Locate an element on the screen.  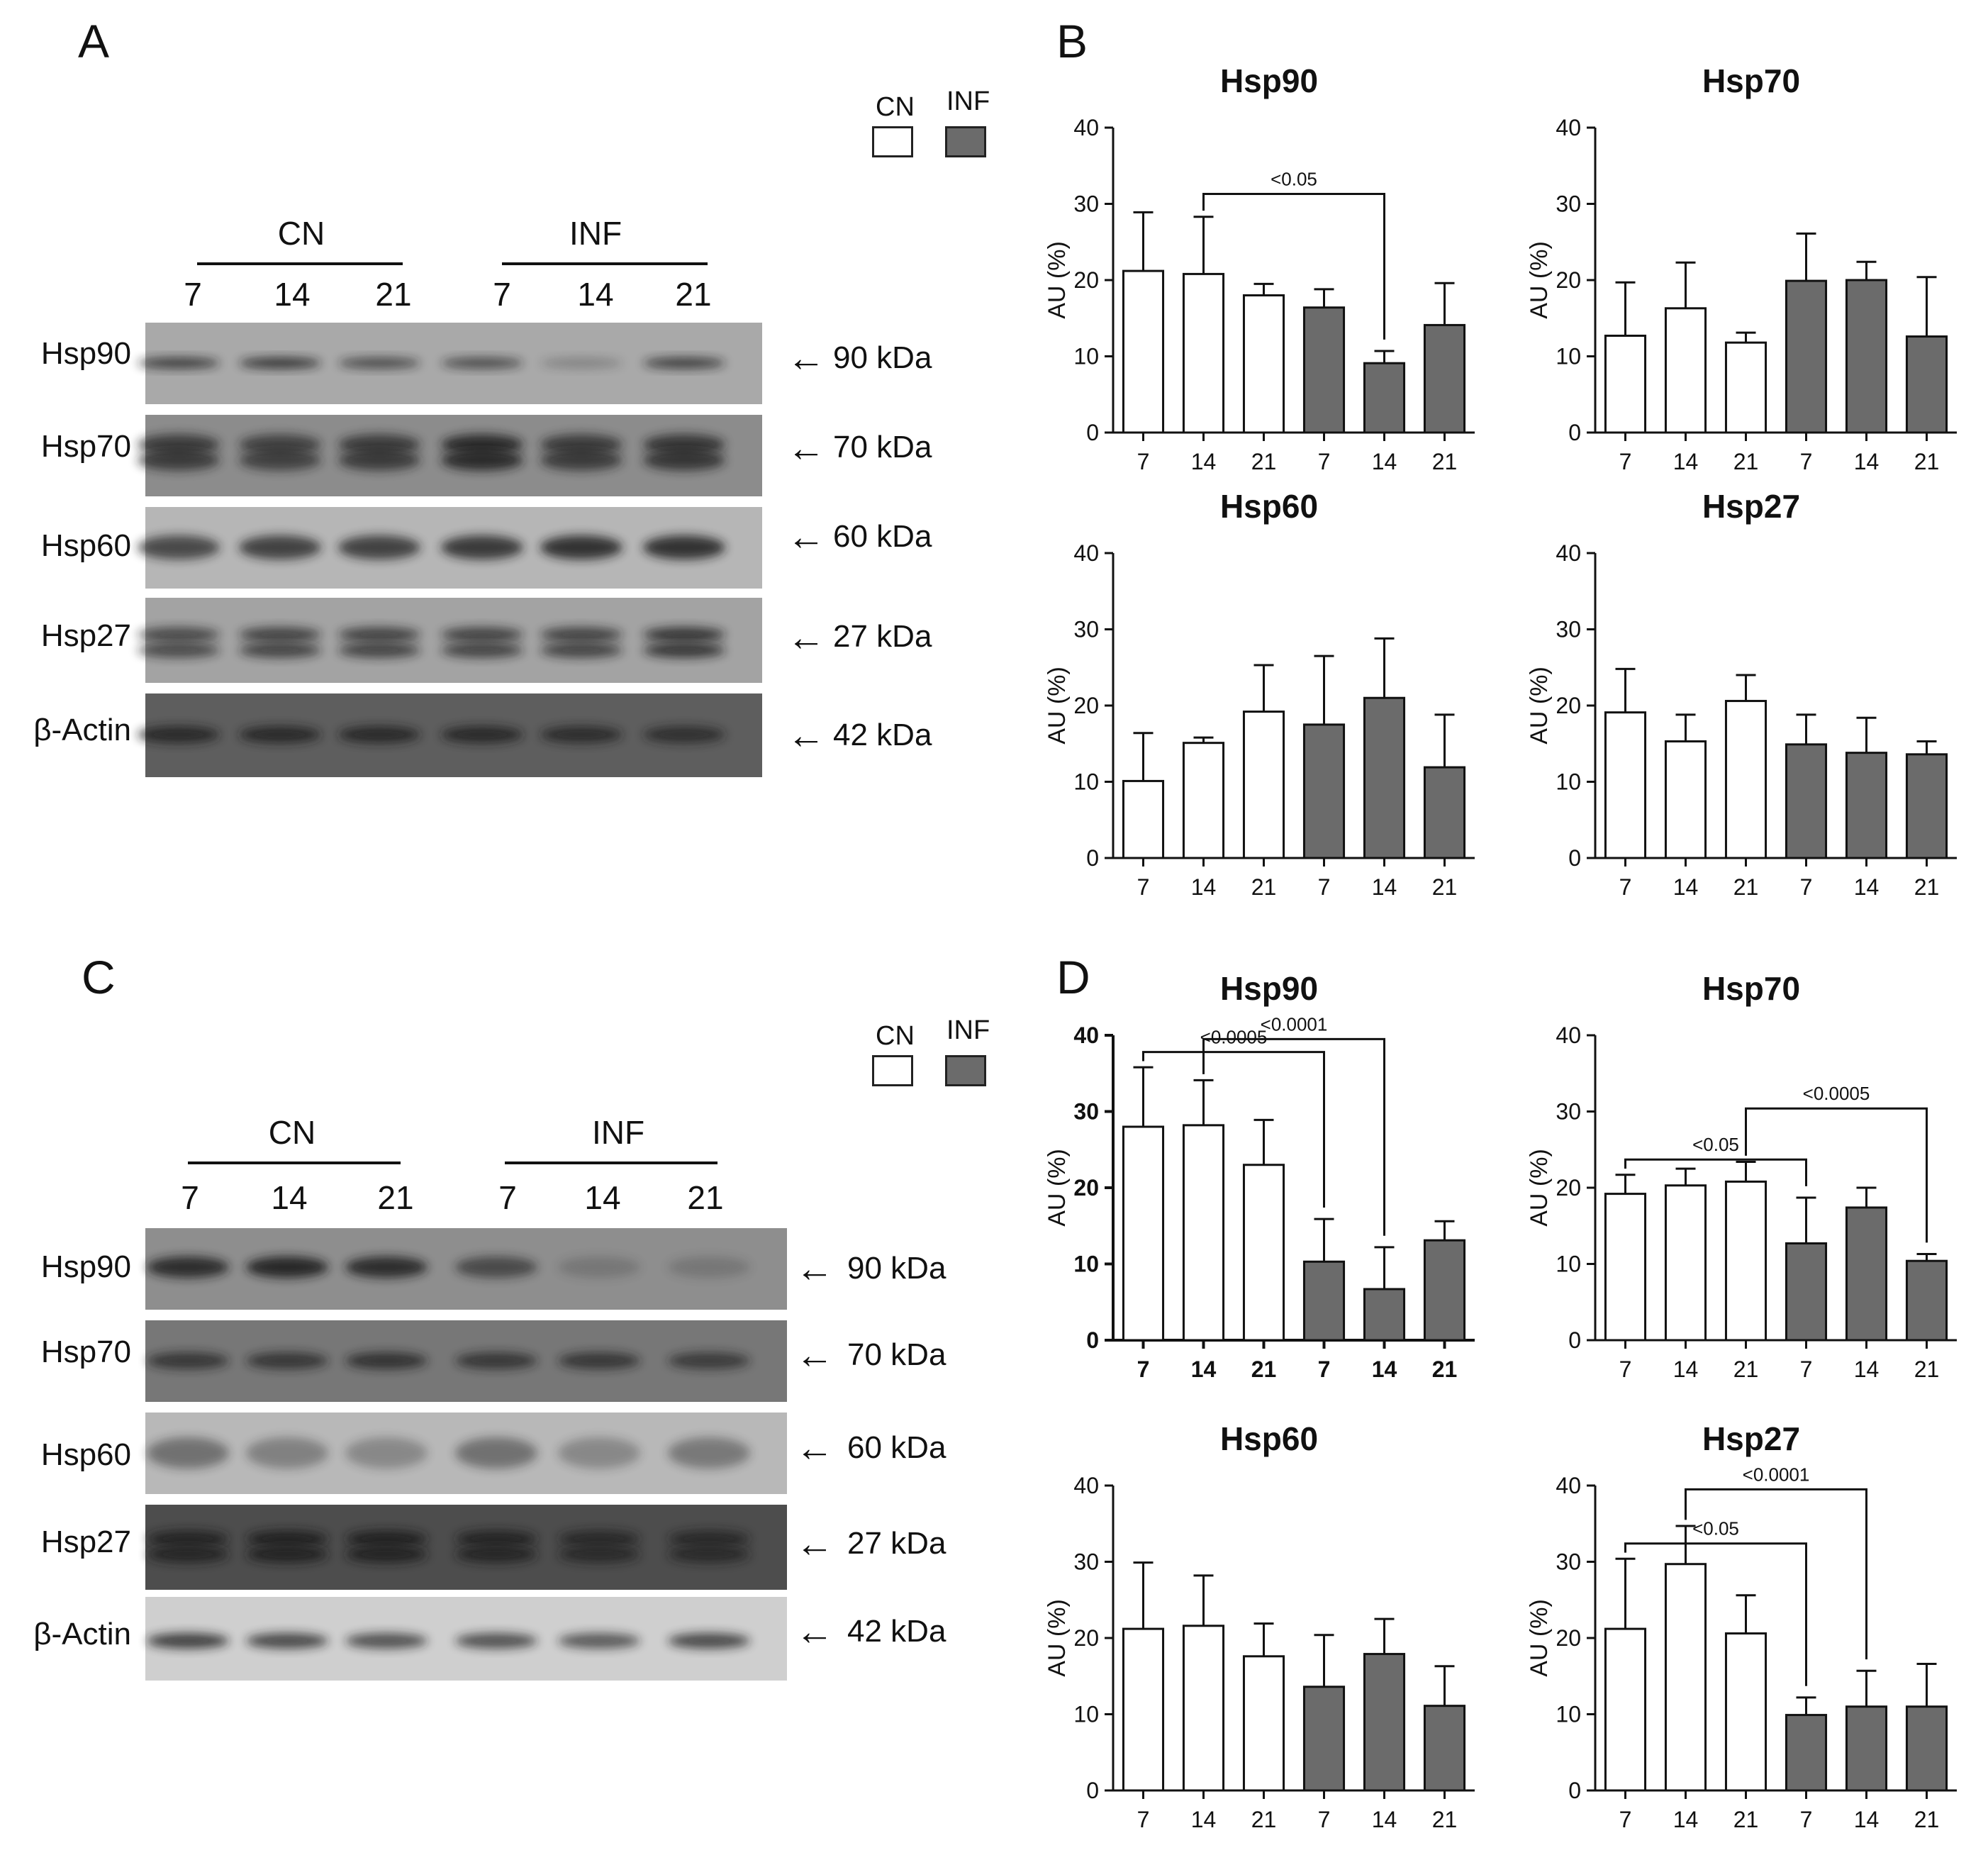
chart-title: Hsp27 is located at coordinates (1751, 1438).